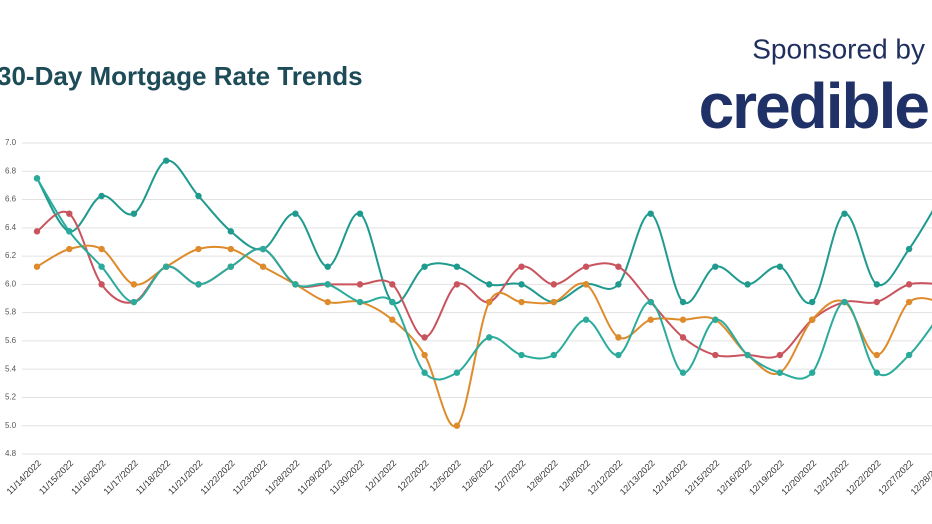 This screenshot has height=524, width=932. Describe the element at coordinates (11, 425) in the screenshot. I see `y-tick-label: 5.0` at that location.